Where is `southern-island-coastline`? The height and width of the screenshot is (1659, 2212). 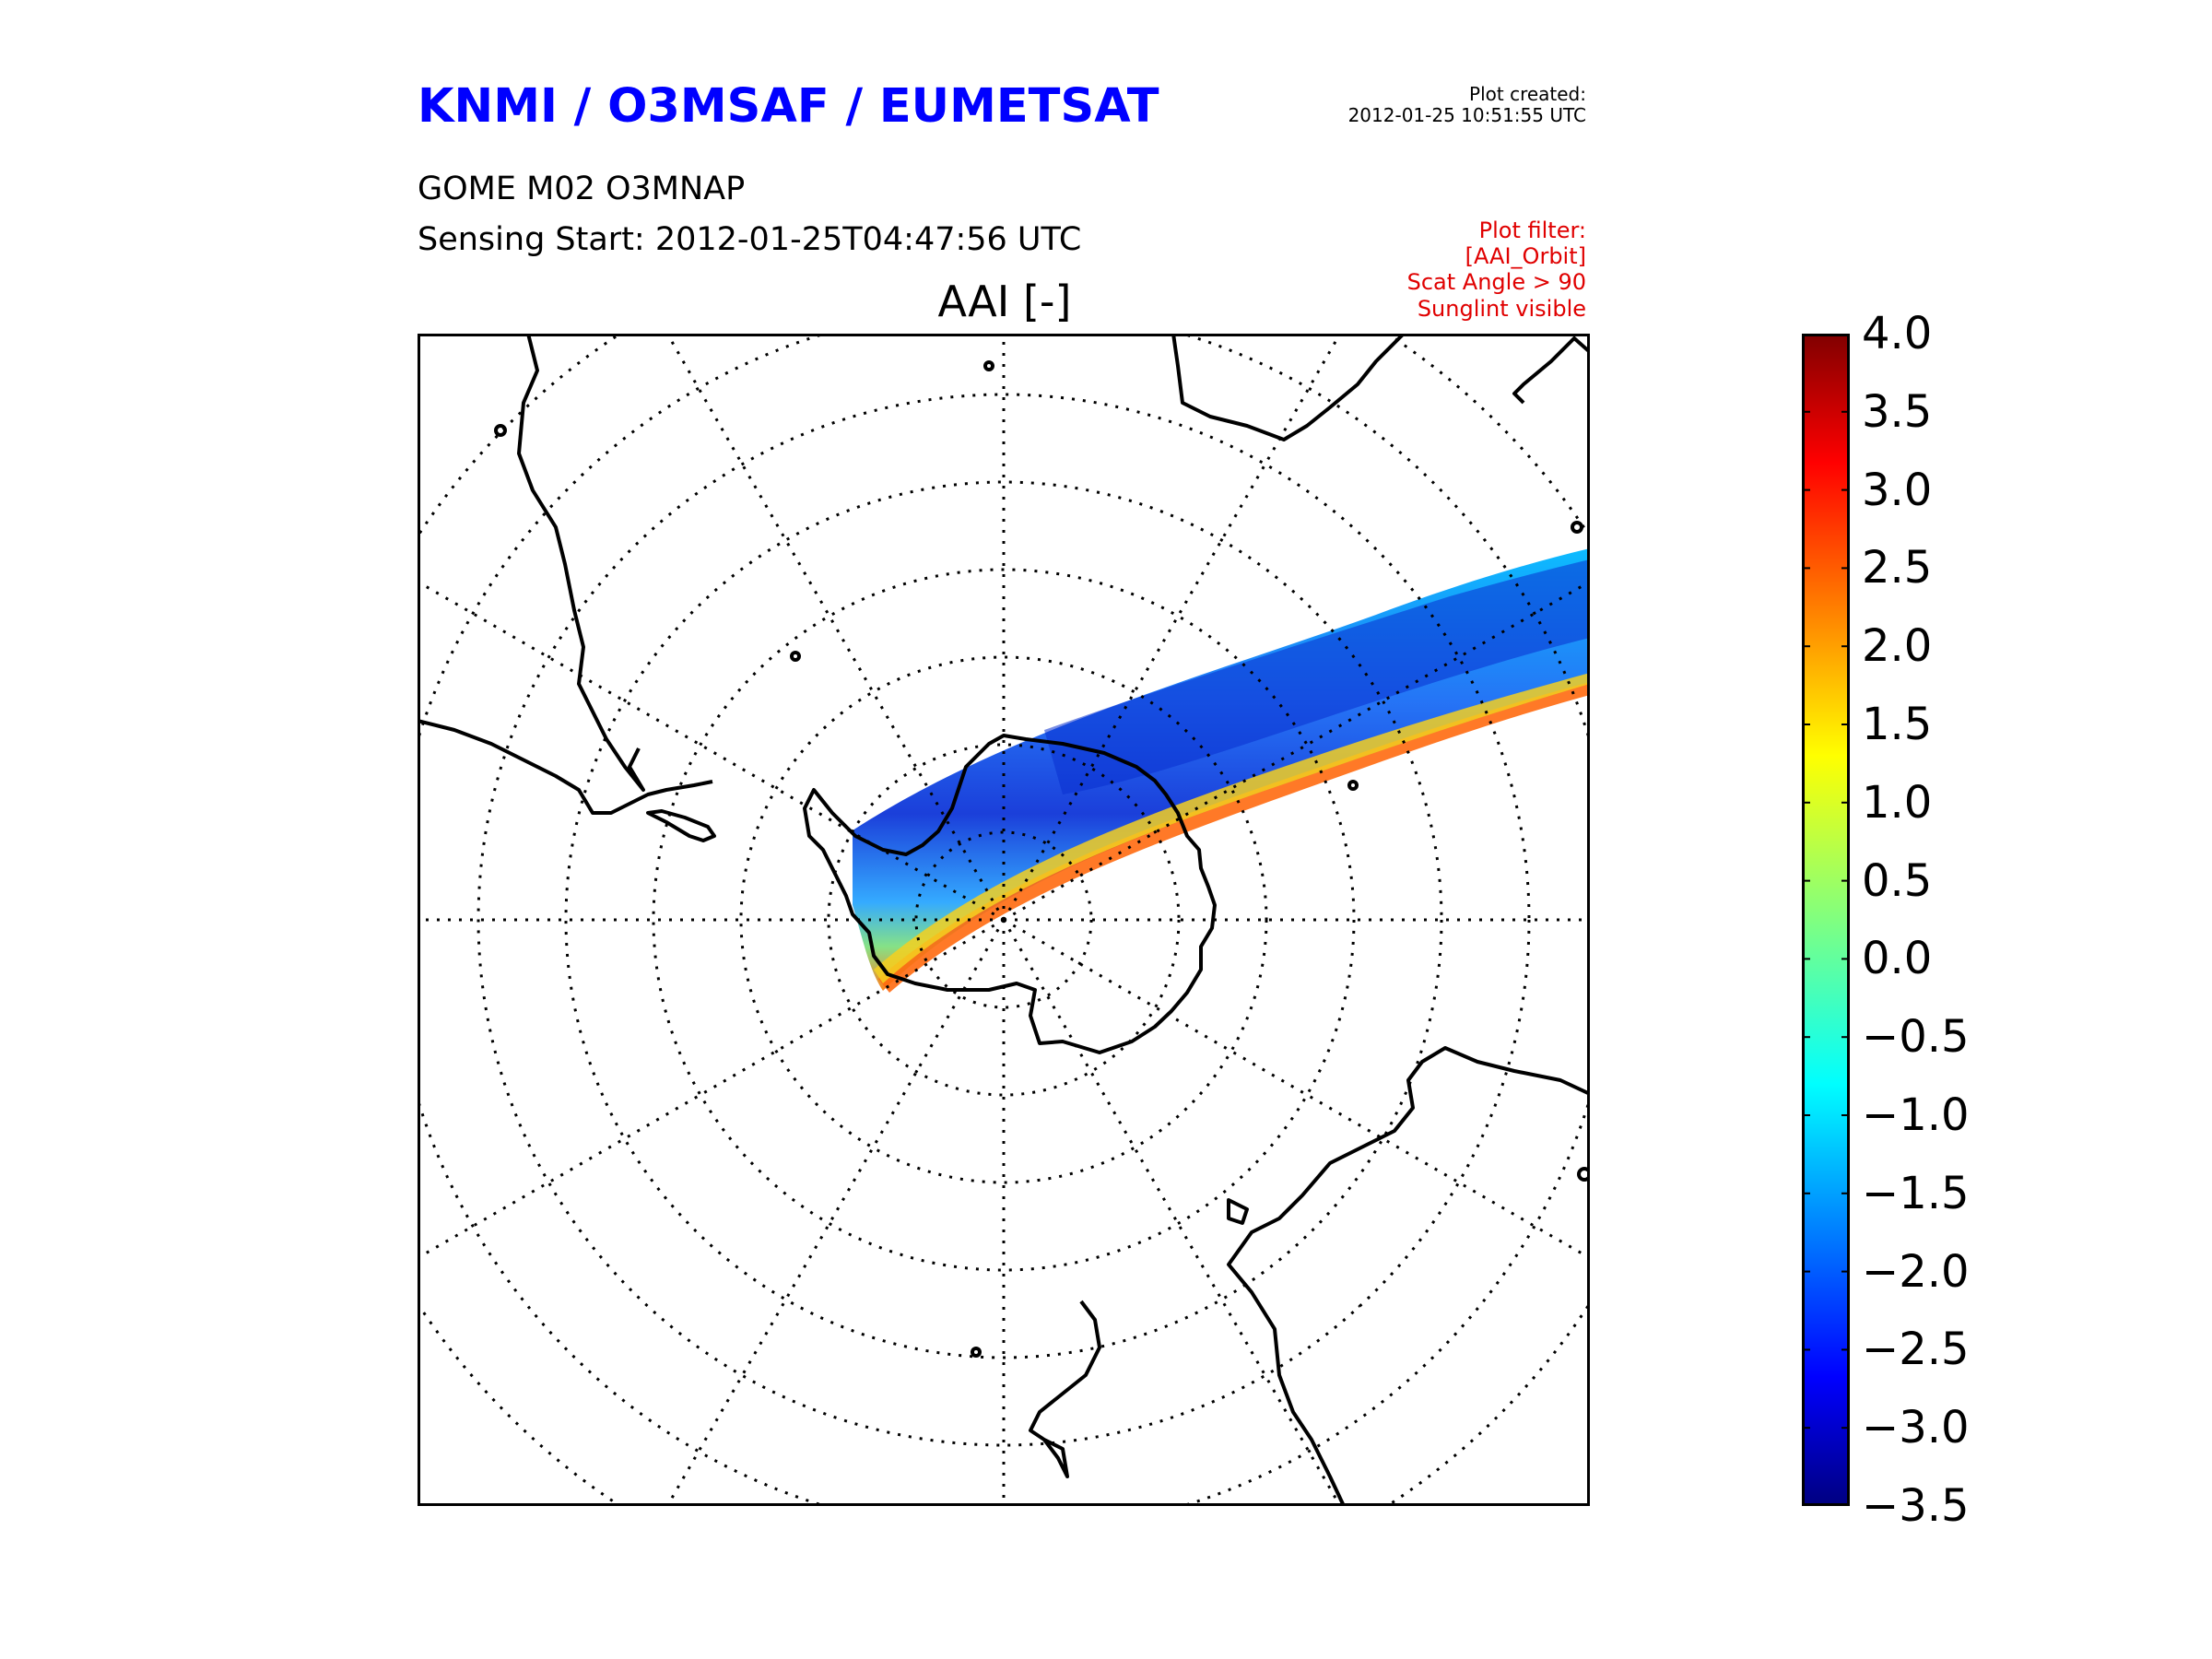
southern-island-coastline is located at coordinates (1065, 1389).